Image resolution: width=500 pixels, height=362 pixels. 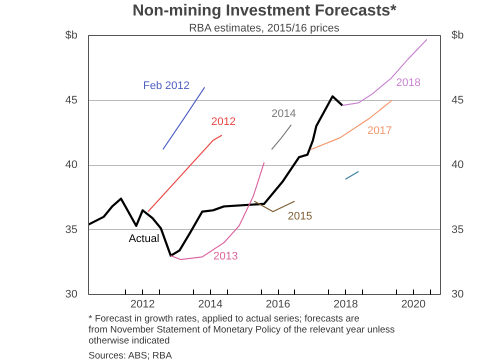 What do you see at coordinates (379, 131) in the screenshot?
I see `series-label: 2017` at bounding box center [379, 131].